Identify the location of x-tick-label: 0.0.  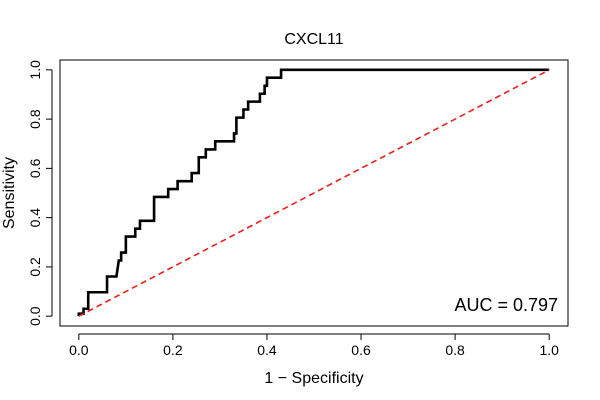
(79, 350).